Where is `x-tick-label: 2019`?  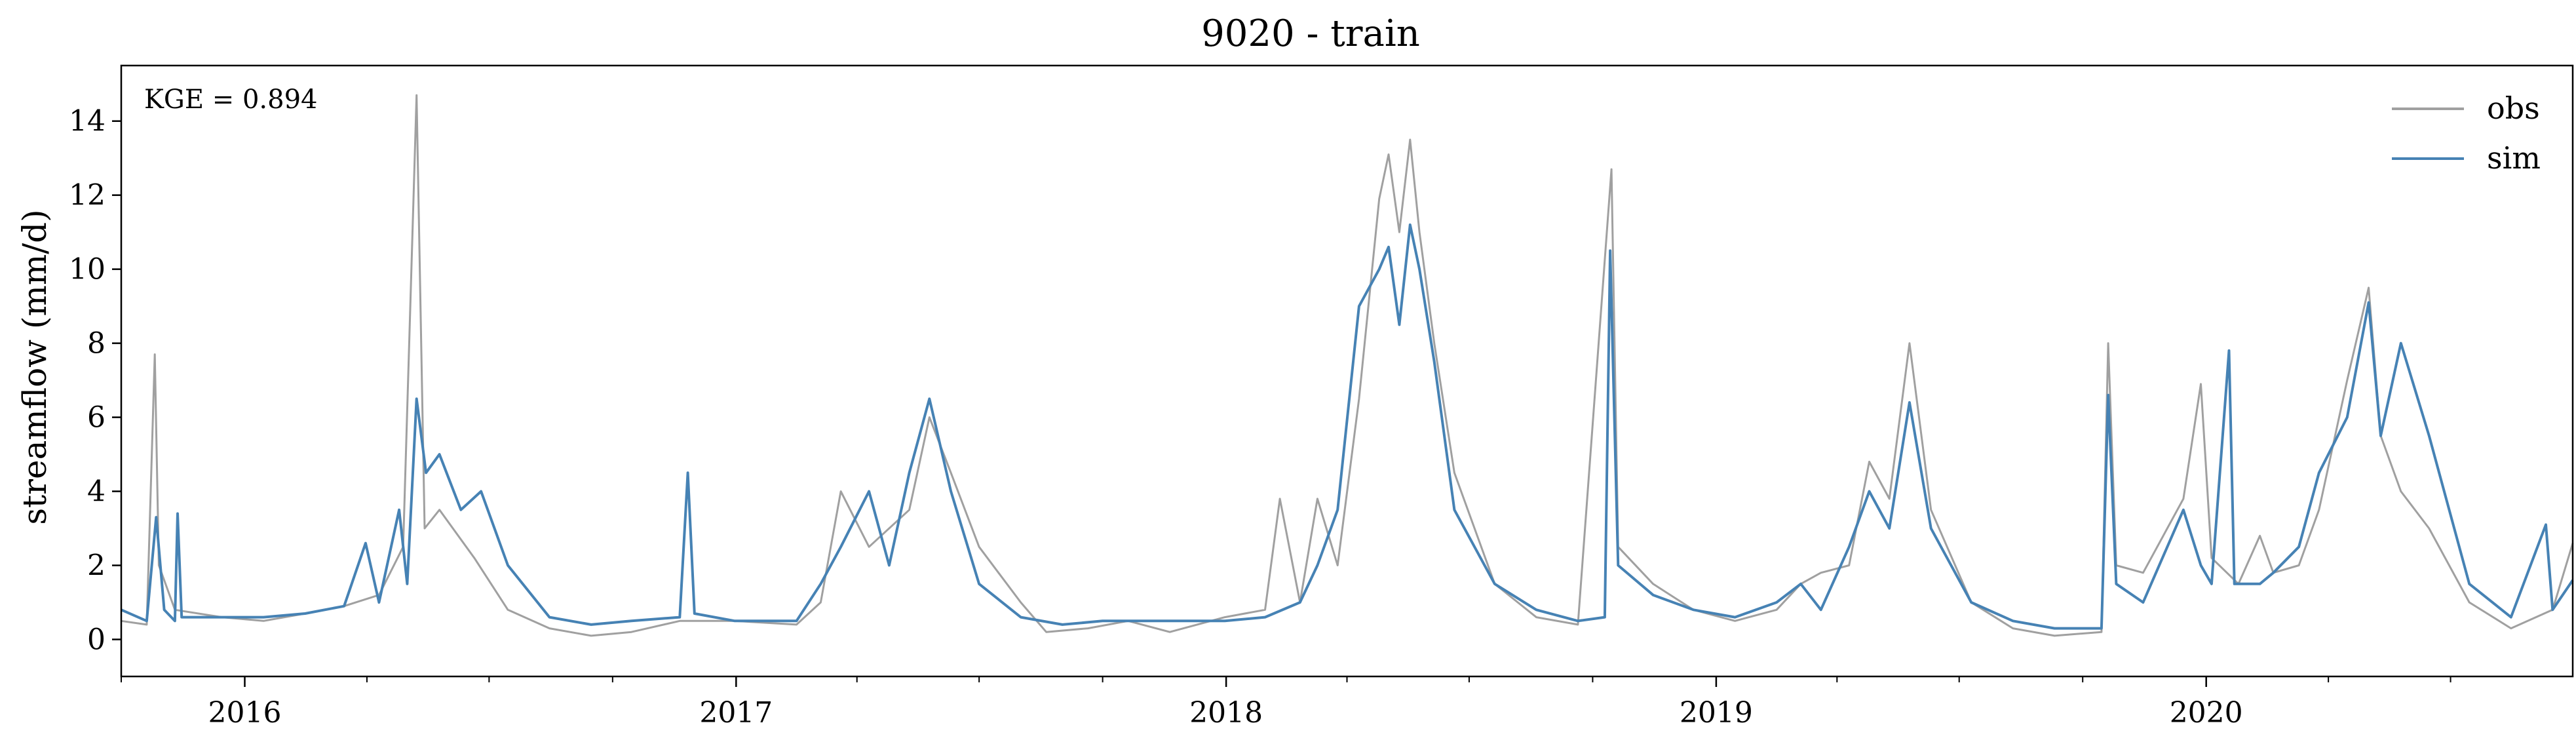 x-tick-label: 2019 is located at coordinates (1716, 713).